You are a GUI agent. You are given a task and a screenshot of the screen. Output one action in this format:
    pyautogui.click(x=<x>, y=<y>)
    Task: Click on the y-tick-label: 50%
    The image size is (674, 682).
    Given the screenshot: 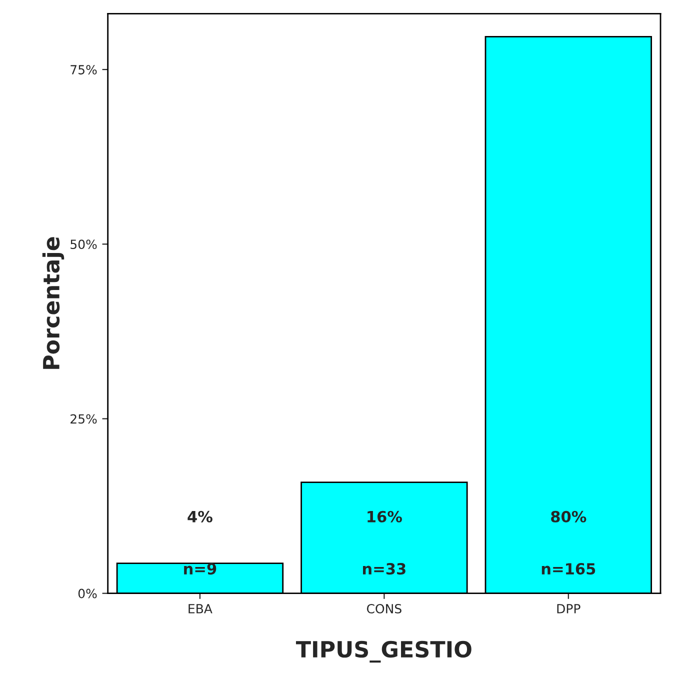 What is the action you would take?
    pyautogui.click(x=83, y=245)
    